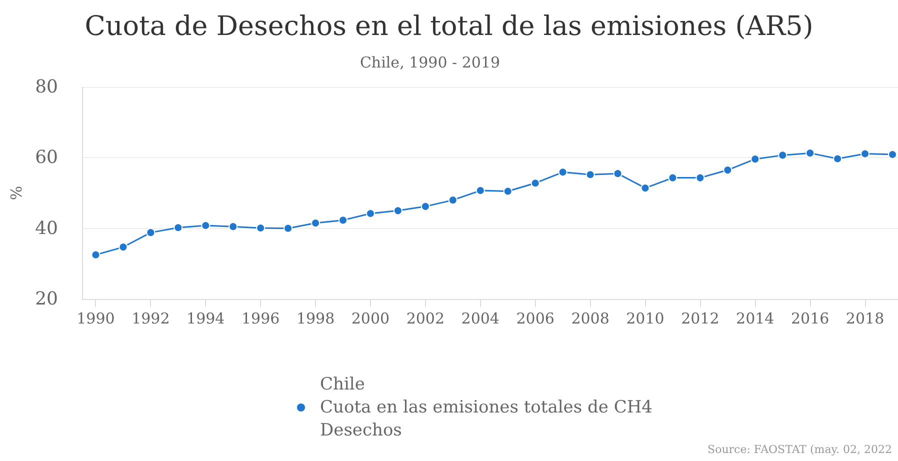  What do you see at coordinates (700, 319) in the screenshot?
I see `x-tick-label: 2012` at bounding box center [700, 319].